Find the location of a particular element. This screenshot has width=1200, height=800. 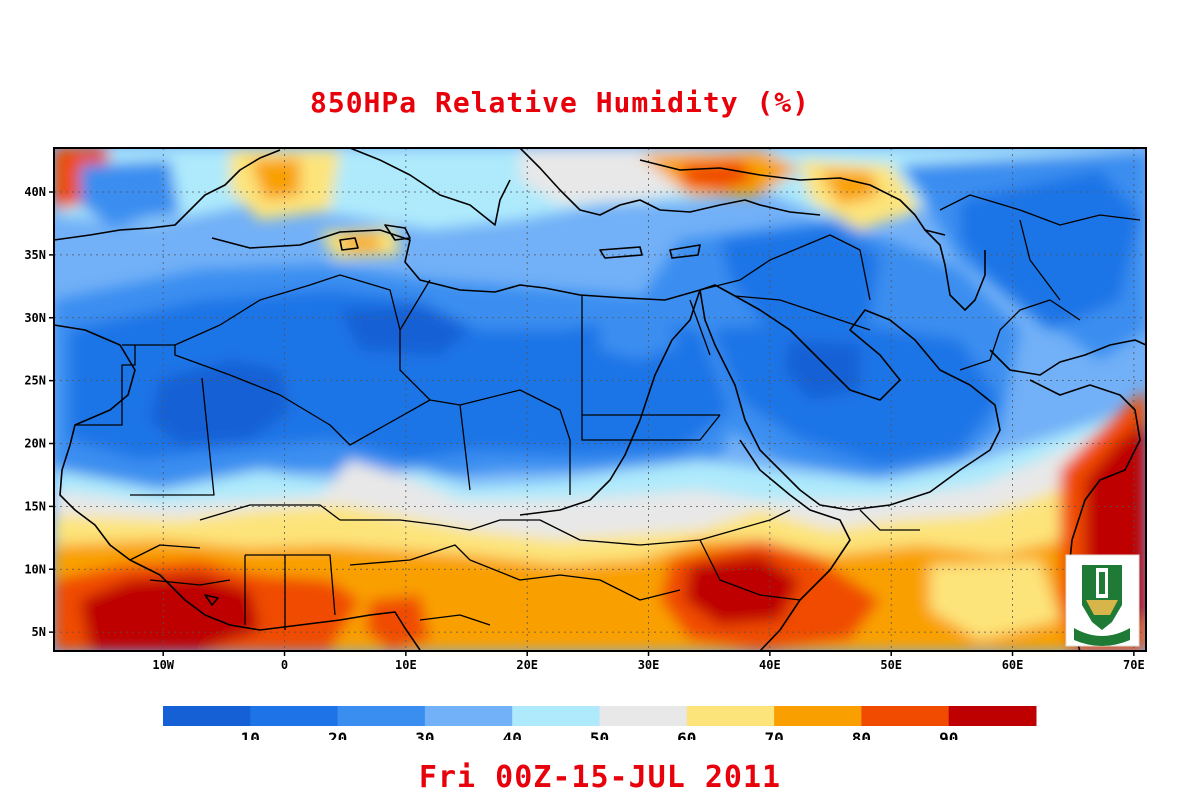

map-title: 850HPa Relative Humidity (%) is located at coordinates (559, 102).